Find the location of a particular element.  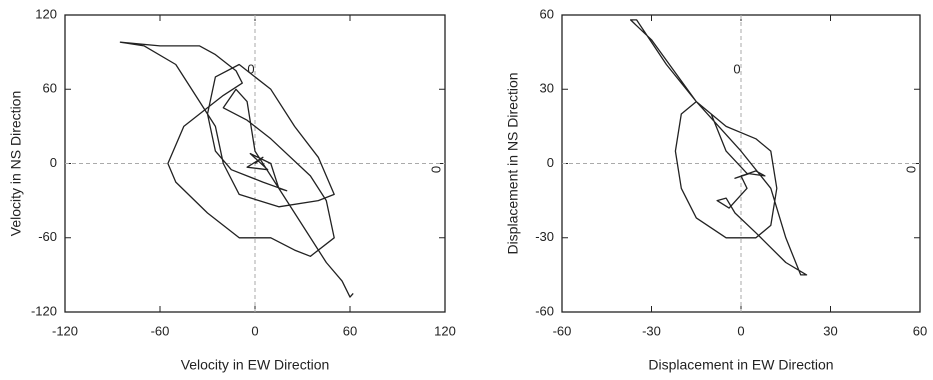

trajectory is located at coordinates (718, 147).